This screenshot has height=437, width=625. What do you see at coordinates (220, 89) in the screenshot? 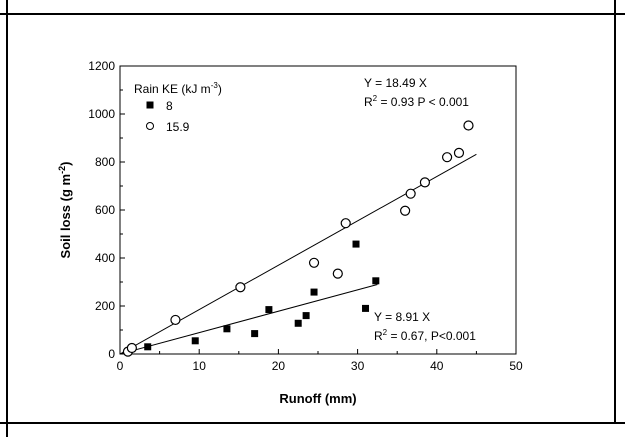
I see `legend-title-close: )` at bounding box center [220, 89].